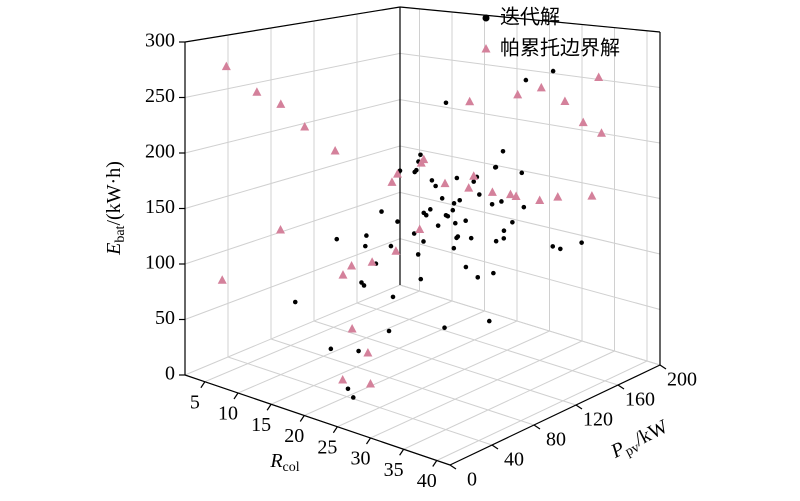 The height and width of the screenshot is (501, 800). I want to click on x-tick-label: 15, so click(261, 425).